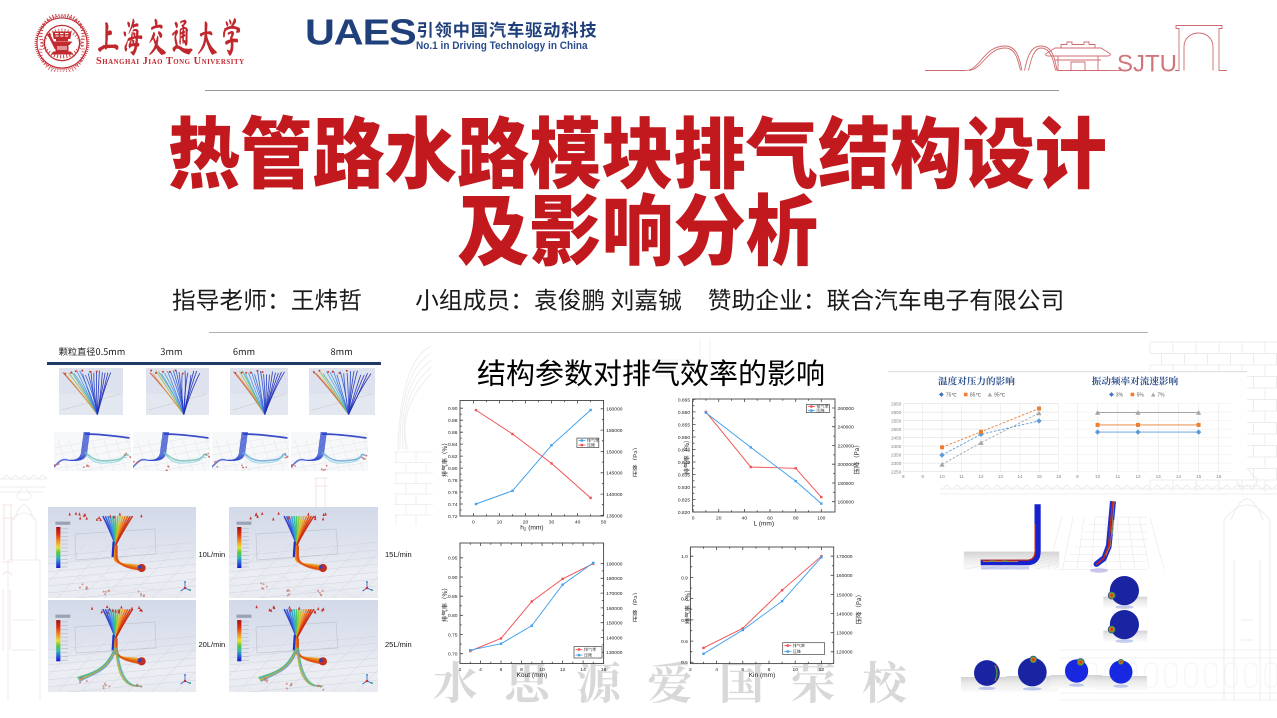 The height and width of the screenshot is (718, 1277). Describe the element at coordinates (896, 471) in the screenshot. I see `svg-text: 2250` at that location.